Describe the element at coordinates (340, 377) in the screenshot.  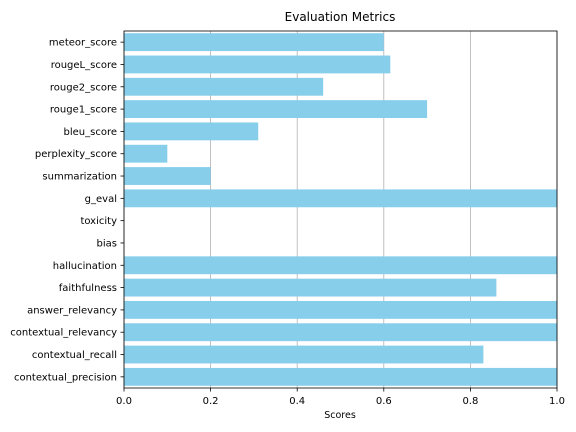
I see `bar-contextual-precision` at that location.